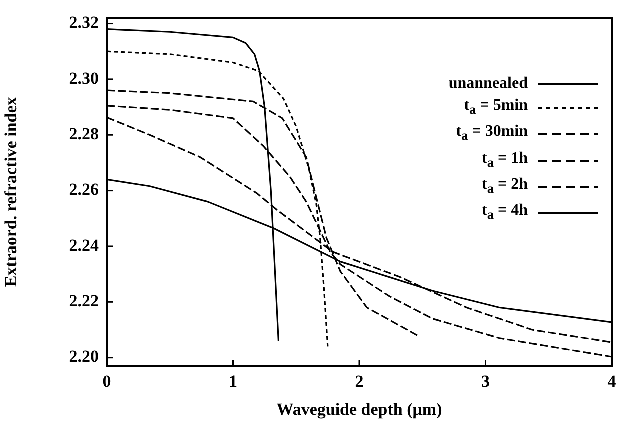 The width and height of the screenshot is (627, 427). Describe the element at coordinates (84, 134) in the screenshot. I see `y-tick-label: 2.28` at that location.